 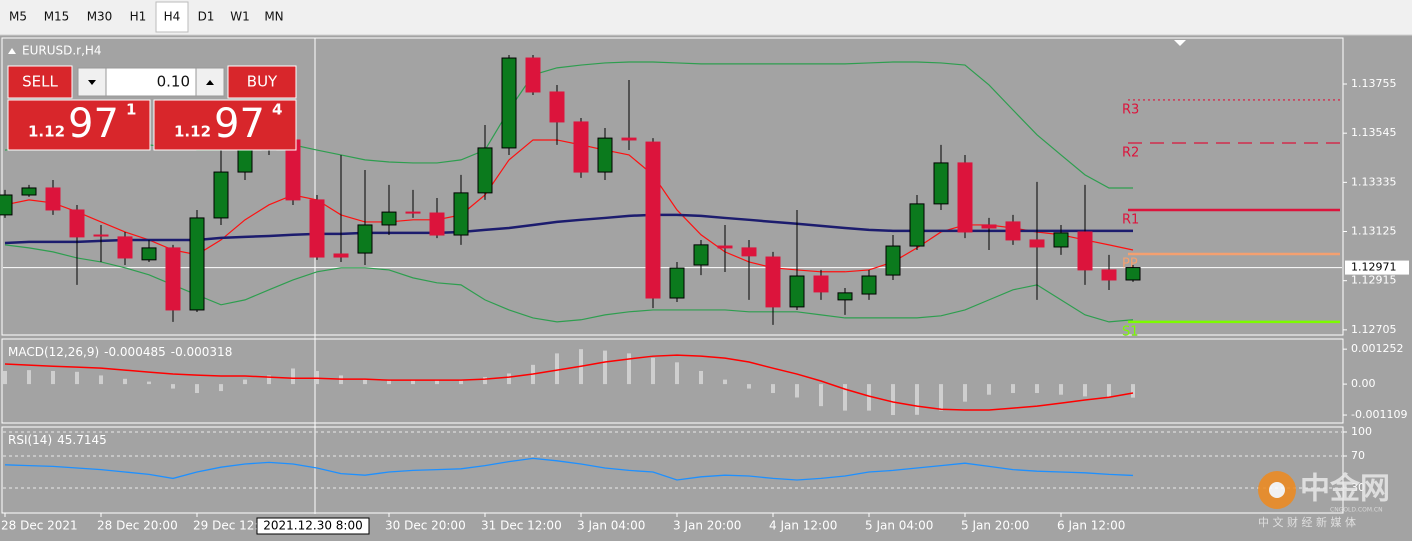 What do you see at coordinates (233, 526) in the screenshot?
I see `x-tick-label: 29 Dec 12:00` at bounding box center [233, 526].